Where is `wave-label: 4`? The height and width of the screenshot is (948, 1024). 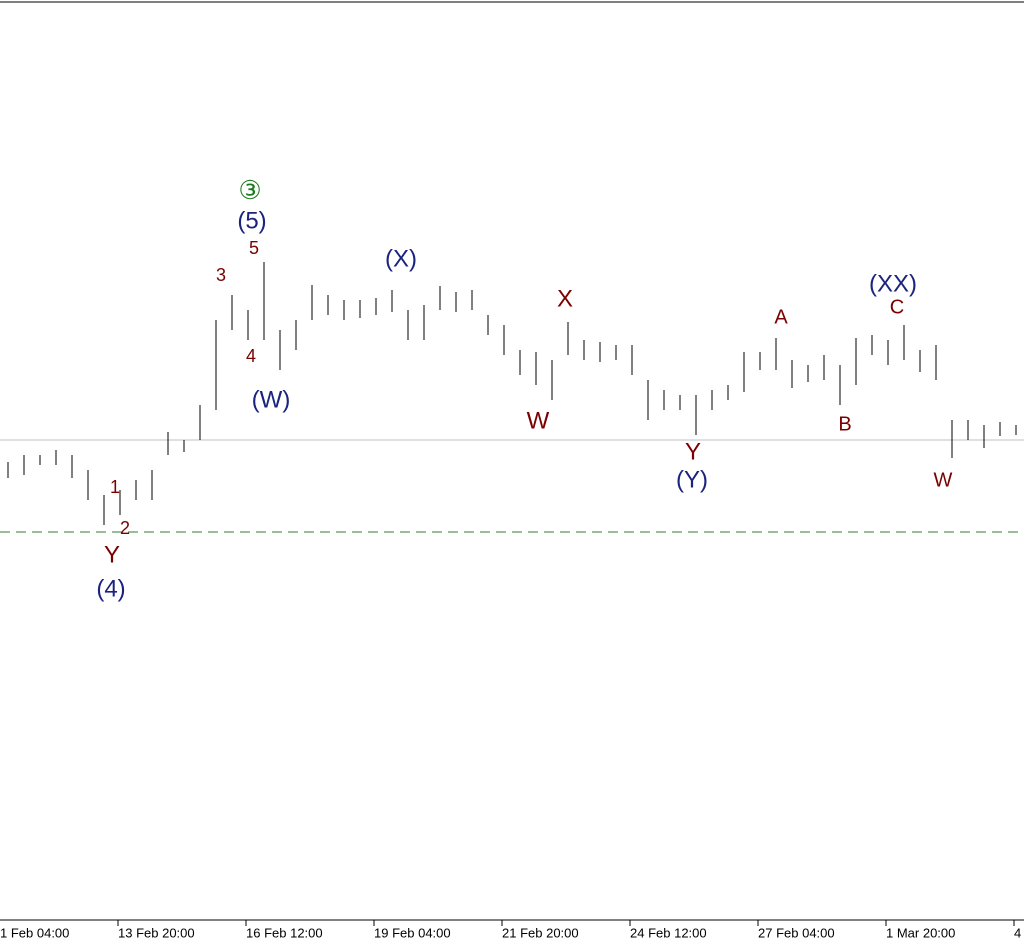 wave-label: 4 is located at coordinates (251, 356).